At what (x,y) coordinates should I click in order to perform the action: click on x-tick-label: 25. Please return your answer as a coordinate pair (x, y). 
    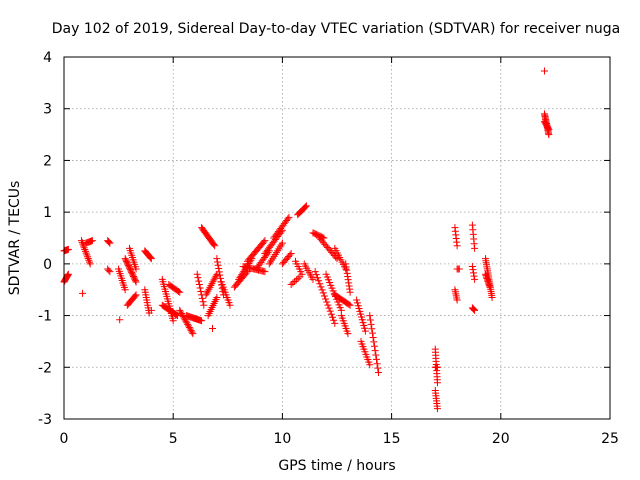
    Looking at the image, I should click on (610, 439).